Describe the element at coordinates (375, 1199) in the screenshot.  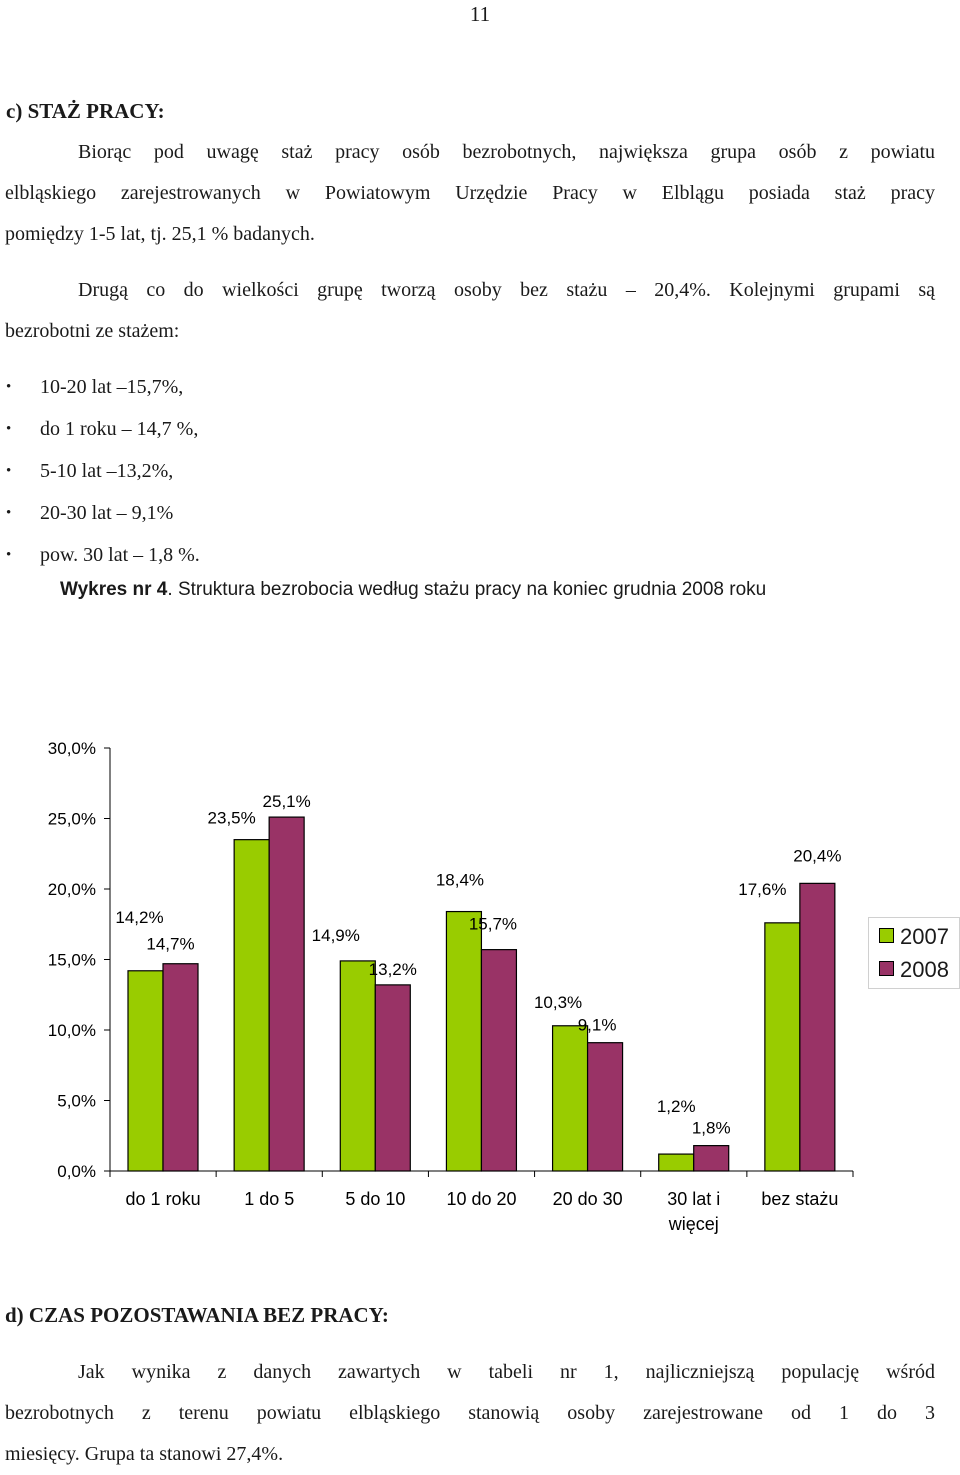
I see `x-tick-label: 5 do 10` at that location.